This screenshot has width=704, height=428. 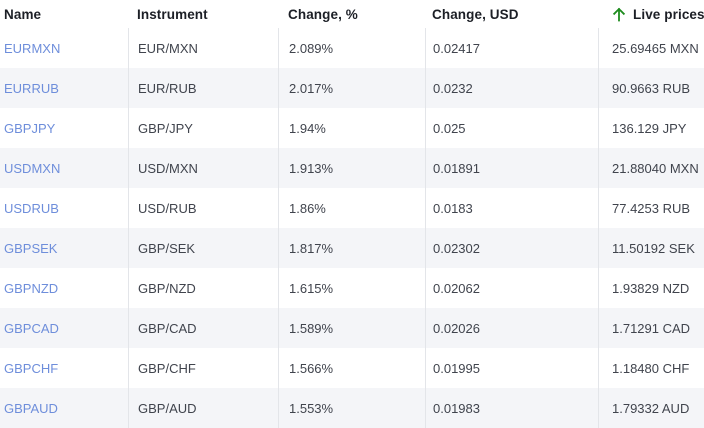 I want to click on column-header-label: Name, so click(x=23, y=14).